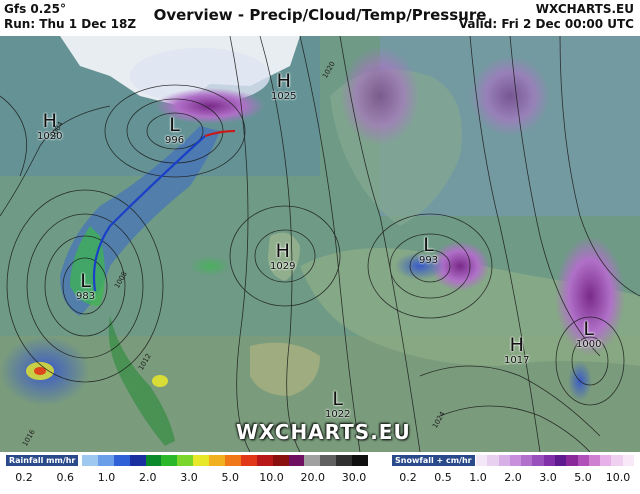  I want to click on rain-legend-tick: 0.6, so click(65, 477).